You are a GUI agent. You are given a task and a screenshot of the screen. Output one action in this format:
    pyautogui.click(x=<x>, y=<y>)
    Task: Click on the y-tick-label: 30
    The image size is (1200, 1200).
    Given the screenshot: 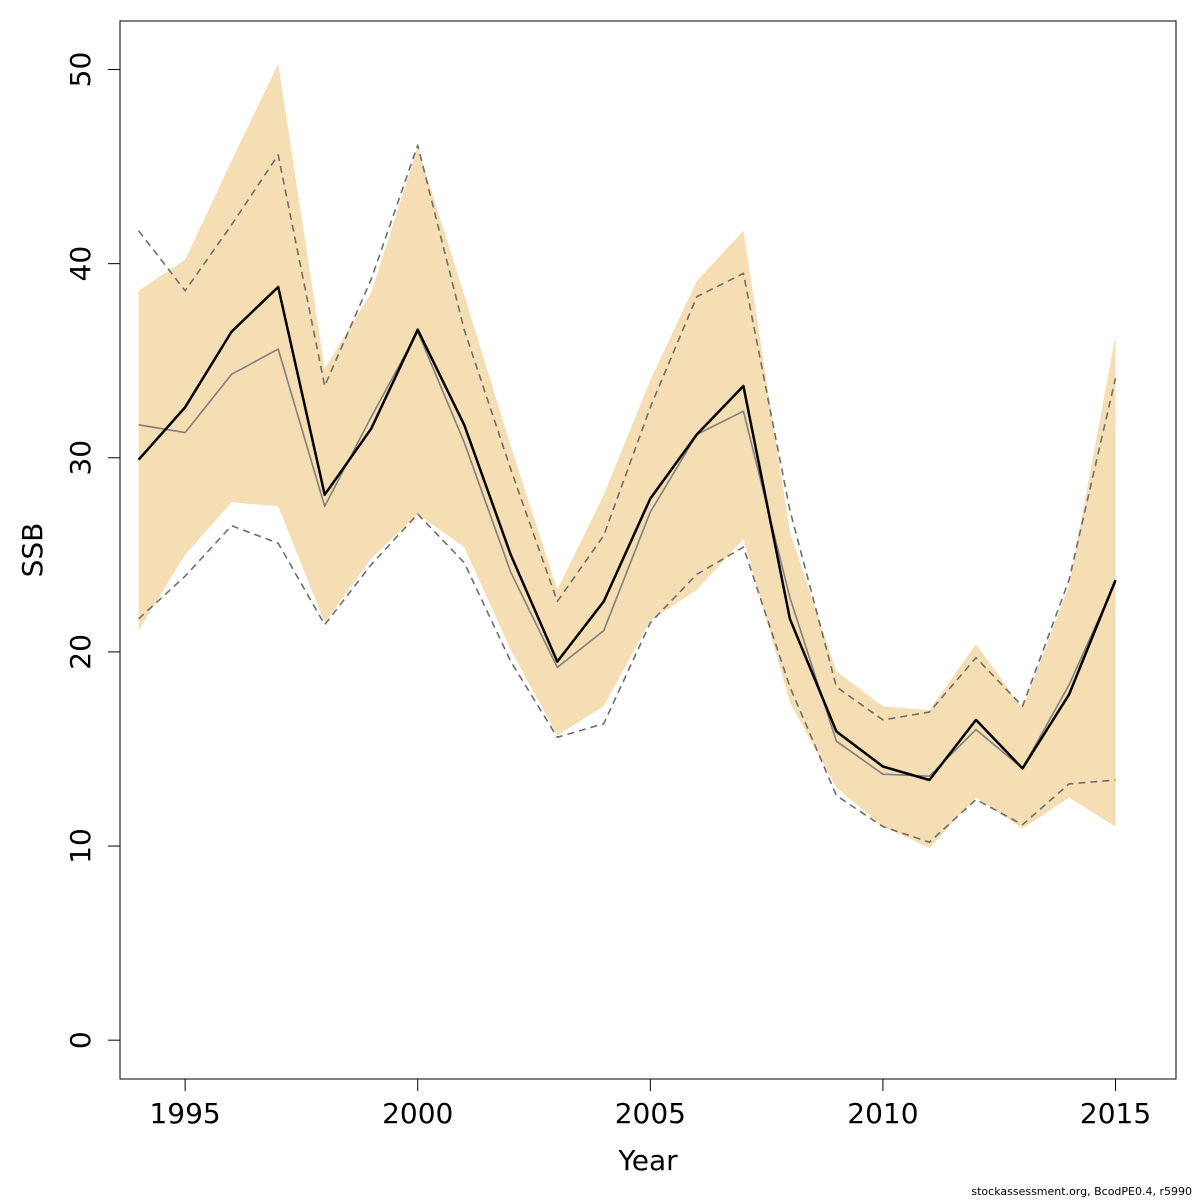 What is the action you would take?
    pyautogui.click(x=80, y=458)
    